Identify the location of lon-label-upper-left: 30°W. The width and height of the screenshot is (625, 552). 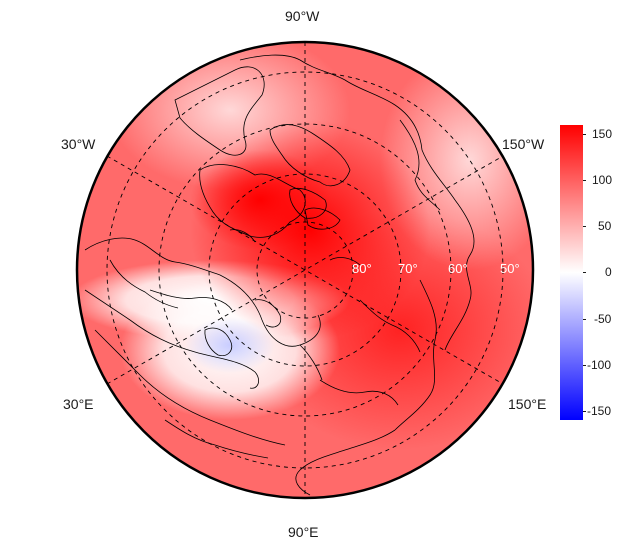
(78, 144).